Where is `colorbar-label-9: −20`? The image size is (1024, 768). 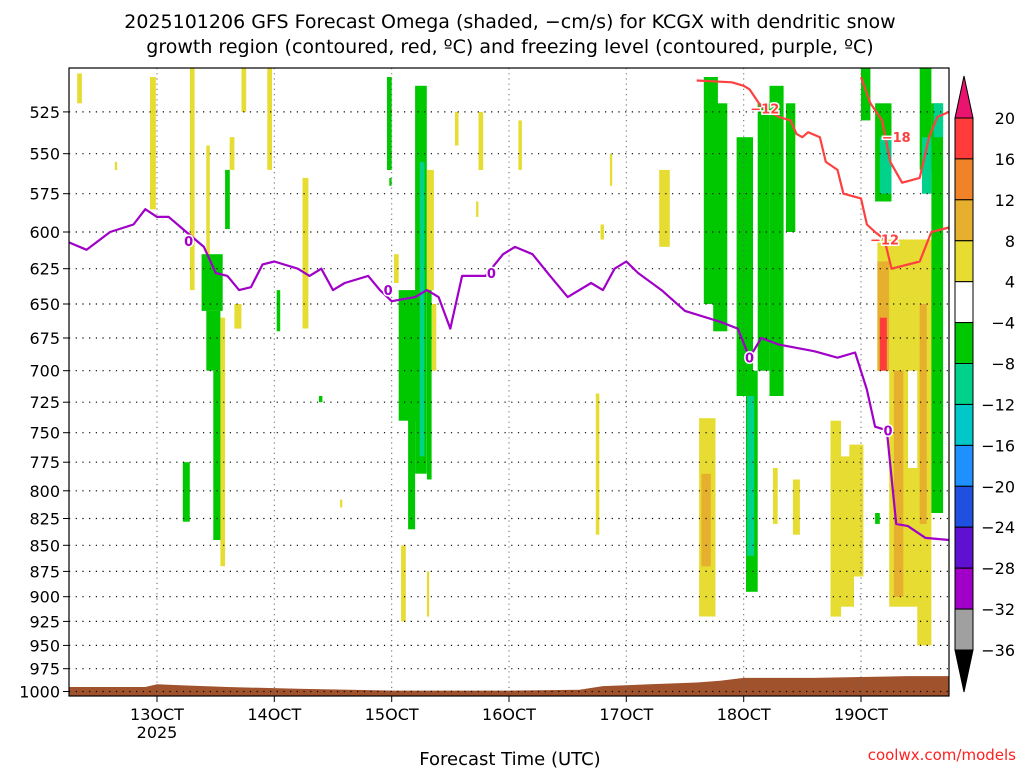 colorbar-label-9: −20 is located at coordinates (998, 486).